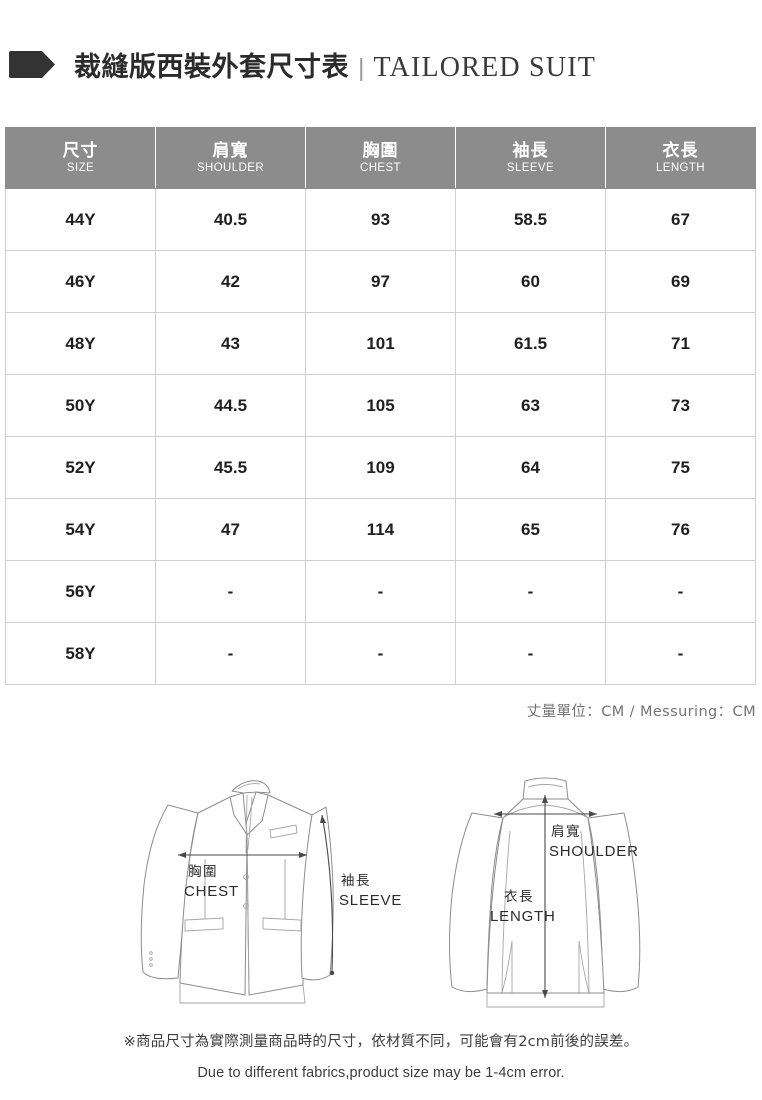 This screenshot has width=762, height=1100. I want to click on cell-chest: 114, so click(380, 529).